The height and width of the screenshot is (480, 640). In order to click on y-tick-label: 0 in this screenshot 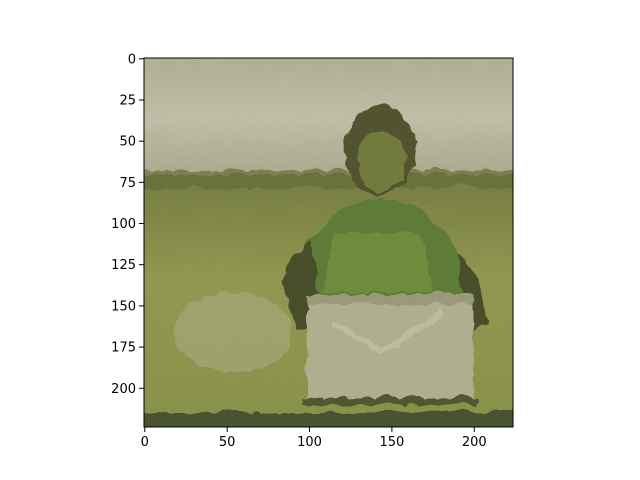, I will do `click(132, 59)`.